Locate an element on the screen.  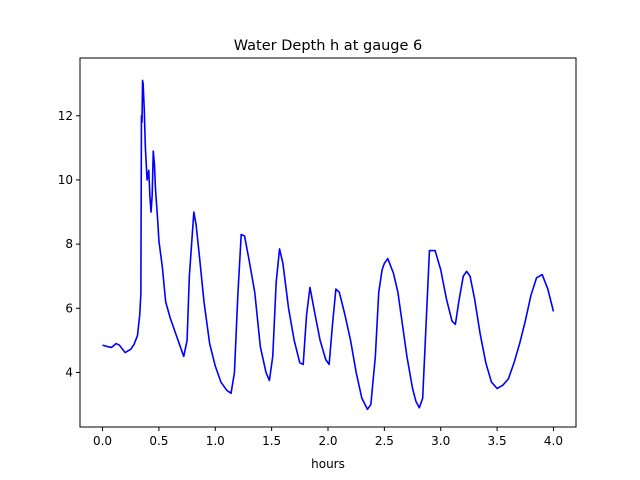
chart-title: Water Depth h at gauge 6 is located at coordinates (328, 46).